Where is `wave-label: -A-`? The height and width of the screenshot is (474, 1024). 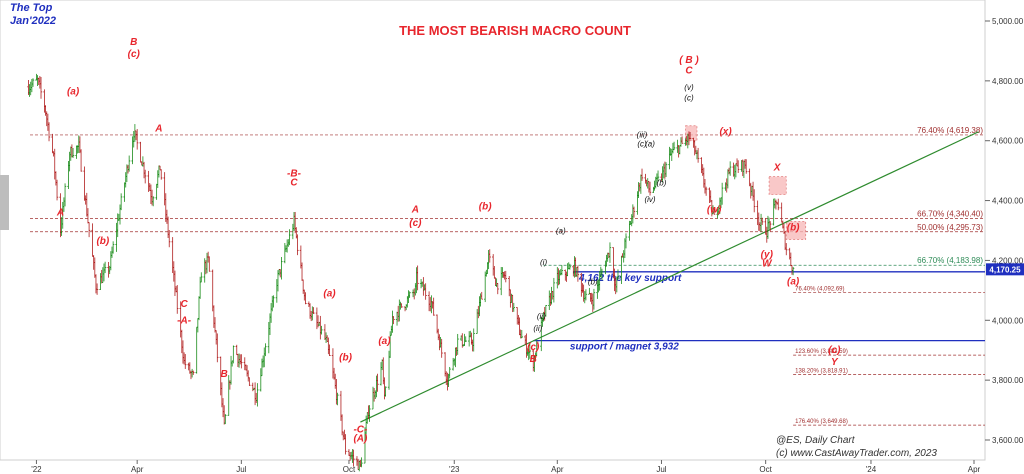
wave-label: -A- is located at coordinates (184, 320).